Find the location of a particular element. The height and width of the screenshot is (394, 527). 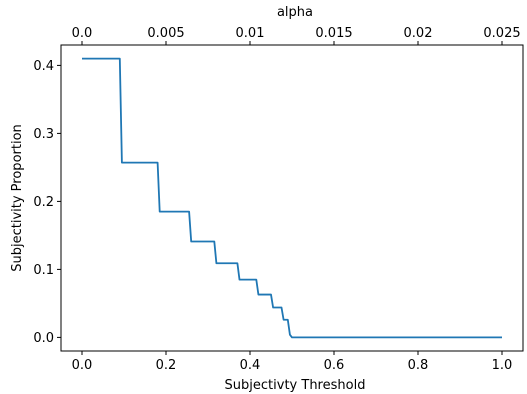

x-axis-title: Subjectivty Threshold is located at coordinates (295, 385).